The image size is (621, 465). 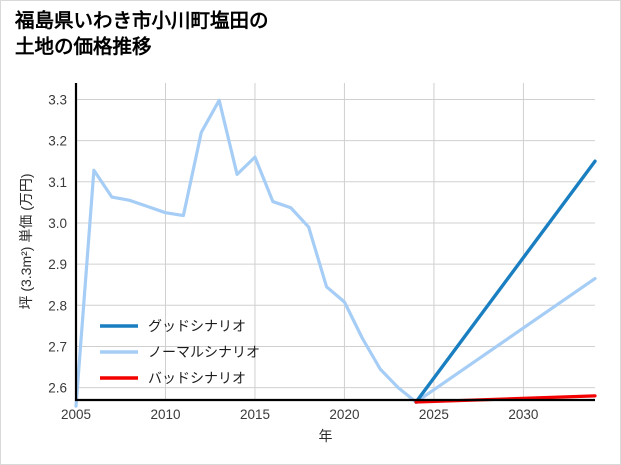 What do you see at coordinates (57, 305) in the screenshot?
I see `y-tick-label: 2.8` at bounding box center [57, 305].